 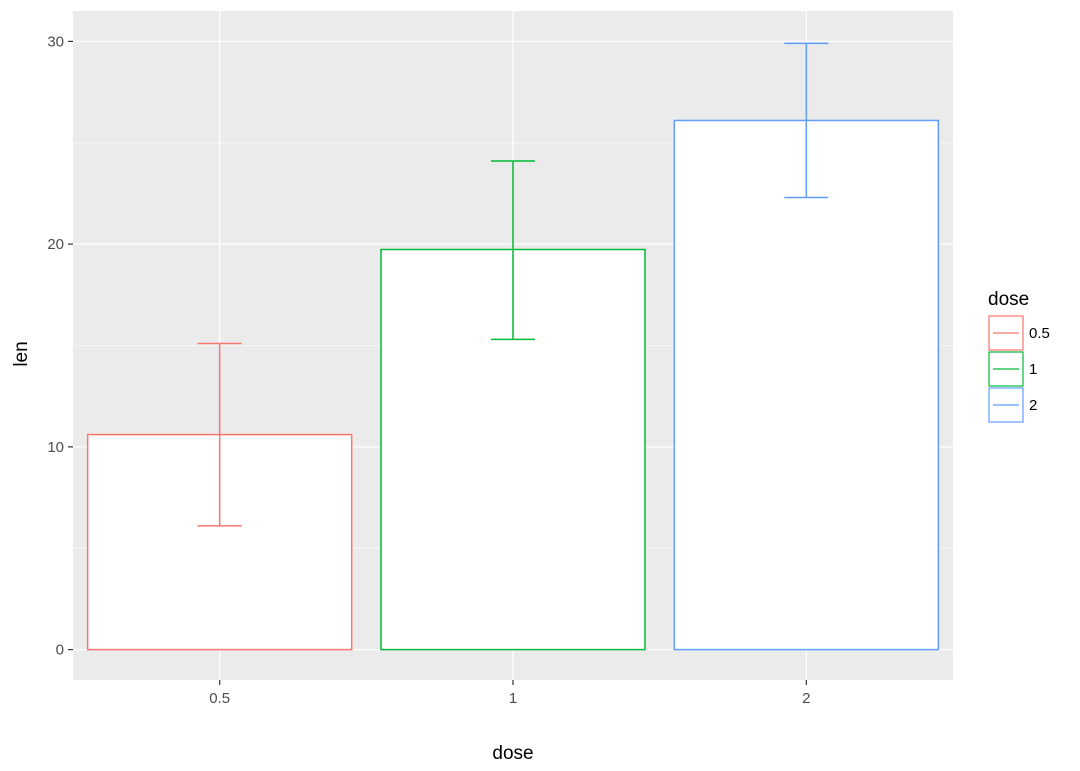 I want to click on y-tick-label: 0, so click(x=60, y=650).